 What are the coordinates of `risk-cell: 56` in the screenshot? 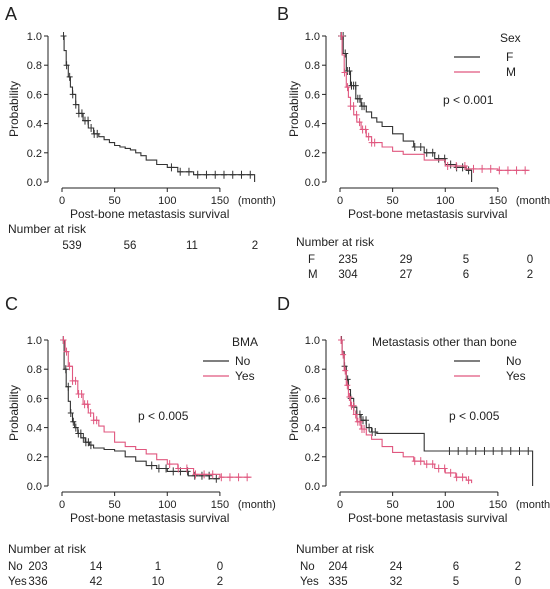 It's located at (130, 246).